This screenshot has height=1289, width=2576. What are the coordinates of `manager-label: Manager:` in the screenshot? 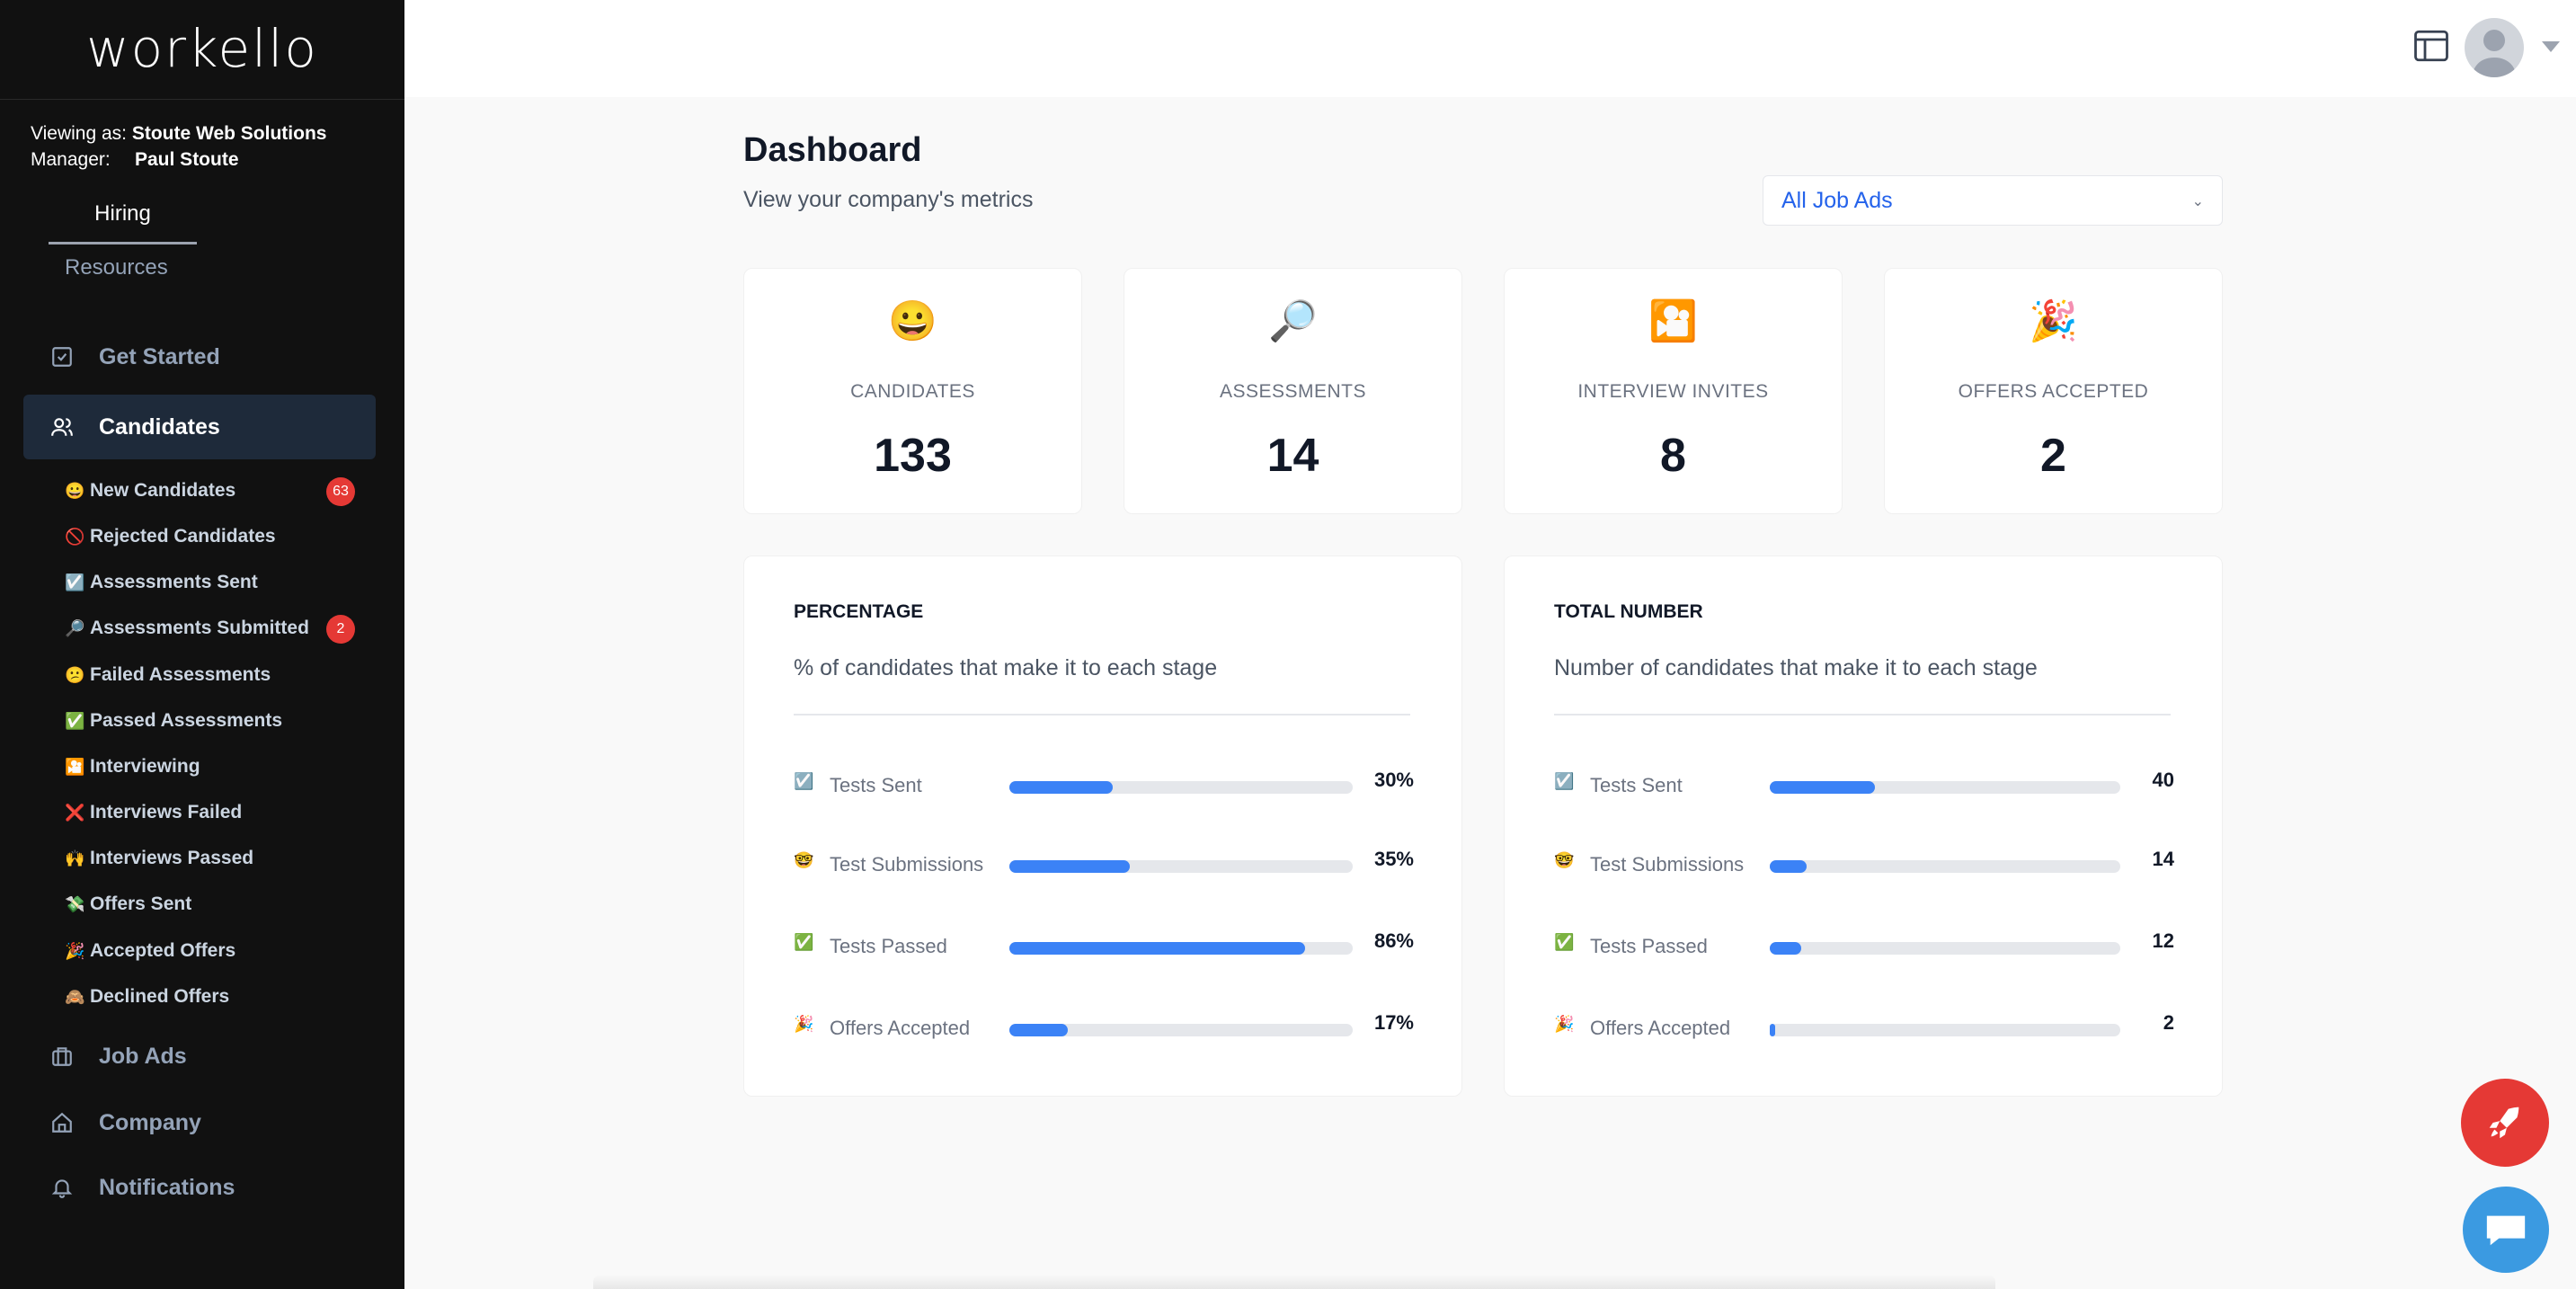 It's located at (71, 159).